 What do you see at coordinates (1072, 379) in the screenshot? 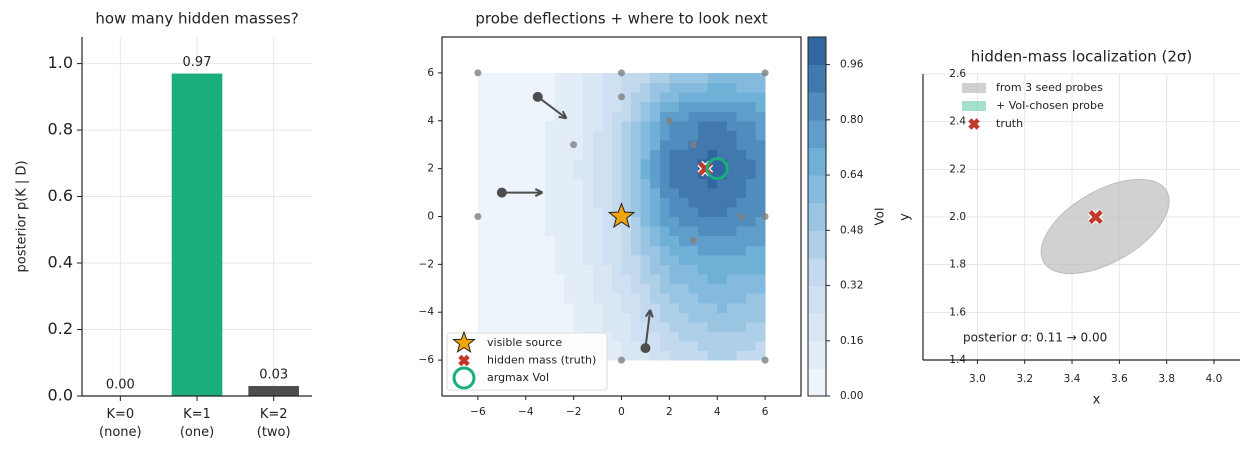
I see `x-tick-label: 3.4` at bounding box center [1072, 379].